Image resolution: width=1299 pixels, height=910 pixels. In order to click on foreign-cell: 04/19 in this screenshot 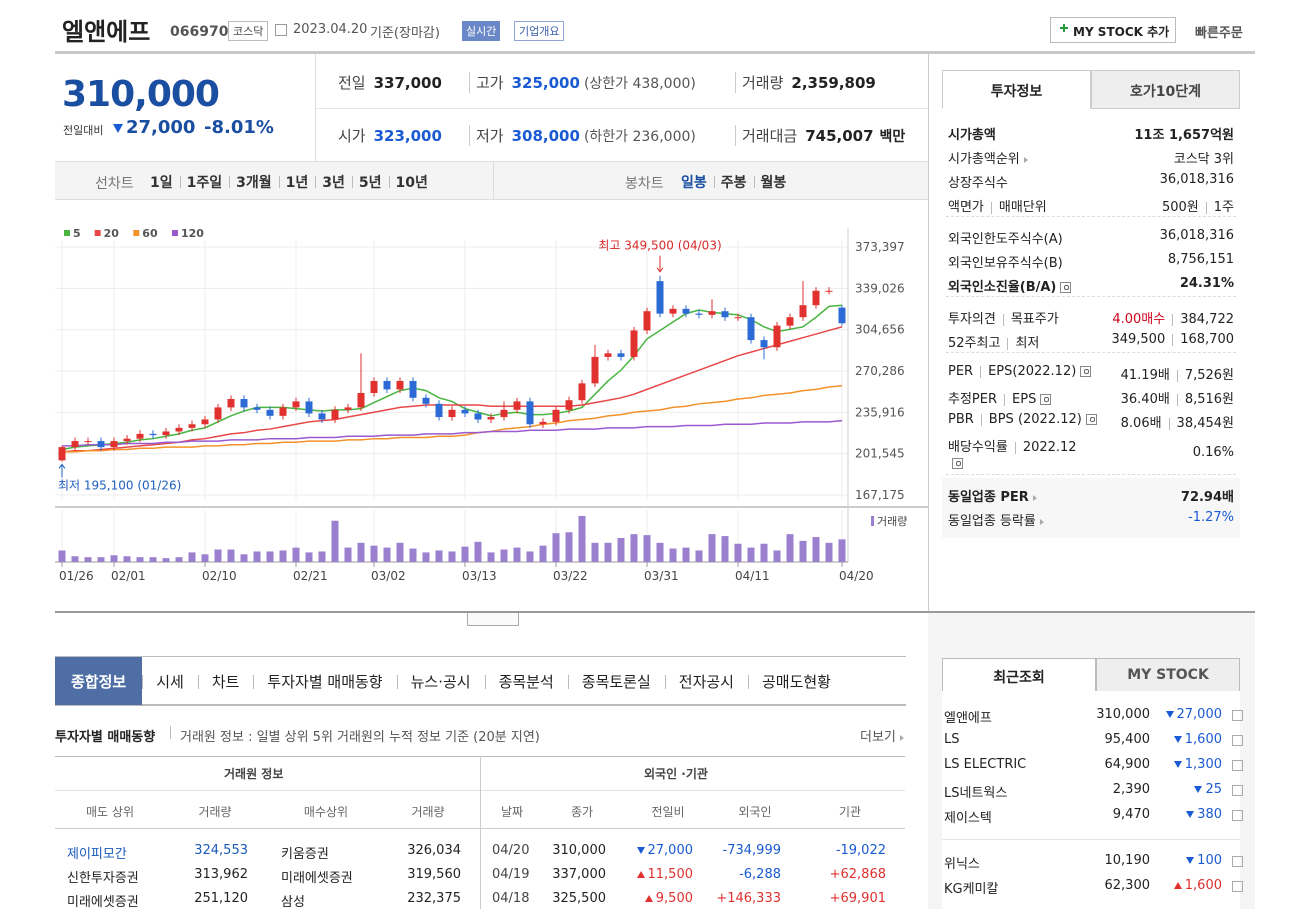, I will do `click(511, 874)`.